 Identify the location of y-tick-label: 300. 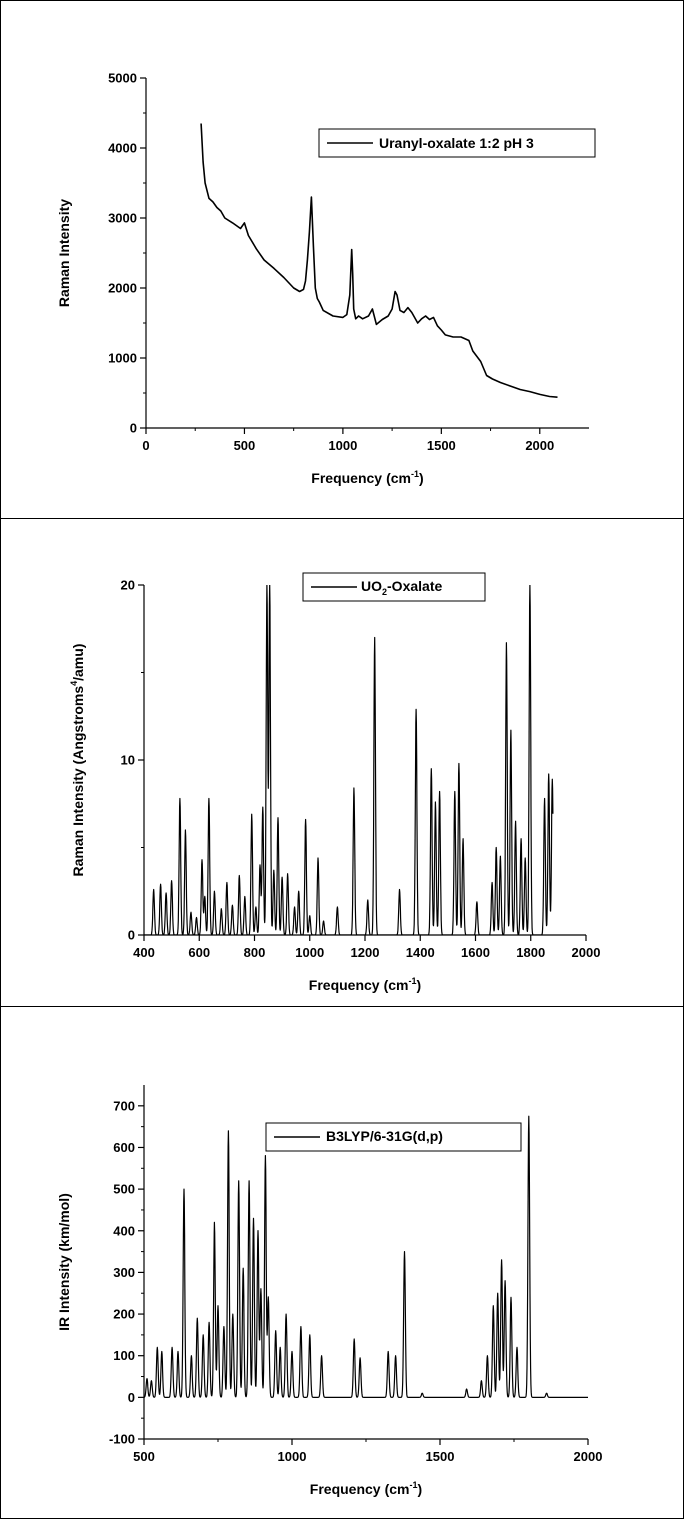
(124, 1272).